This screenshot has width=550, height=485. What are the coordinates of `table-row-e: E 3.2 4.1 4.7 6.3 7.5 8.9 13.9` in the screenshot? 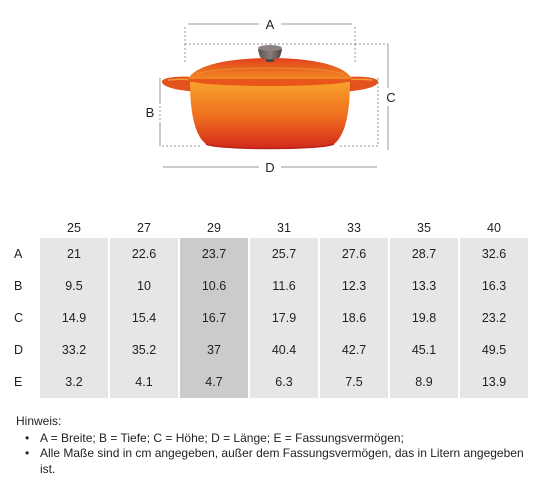 It's located at (275, 382).